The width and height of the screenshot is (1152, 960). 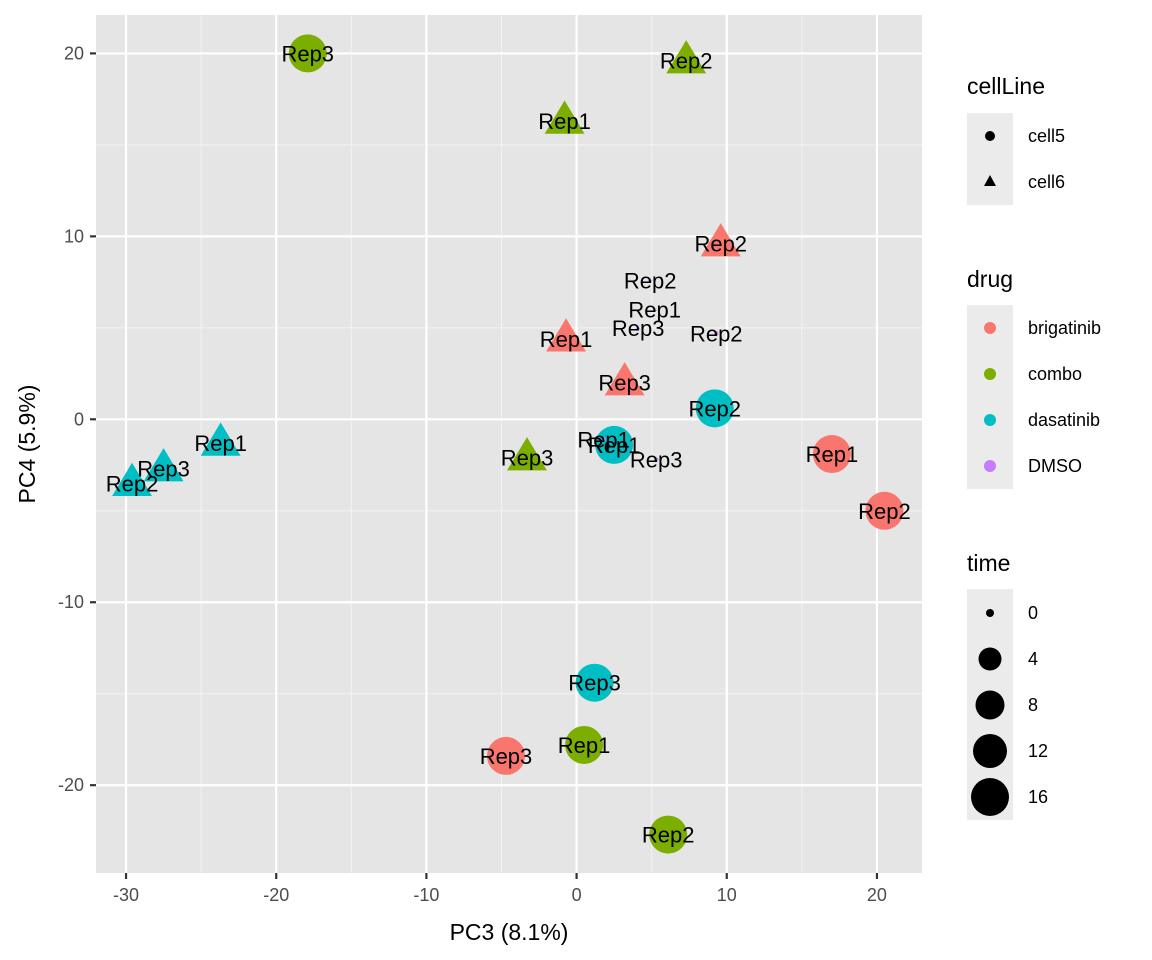 What do you see at coordinates (990, 613) in the screenshot?
I see `legend-key-time-0-icon` at bounding box center [990, 613].